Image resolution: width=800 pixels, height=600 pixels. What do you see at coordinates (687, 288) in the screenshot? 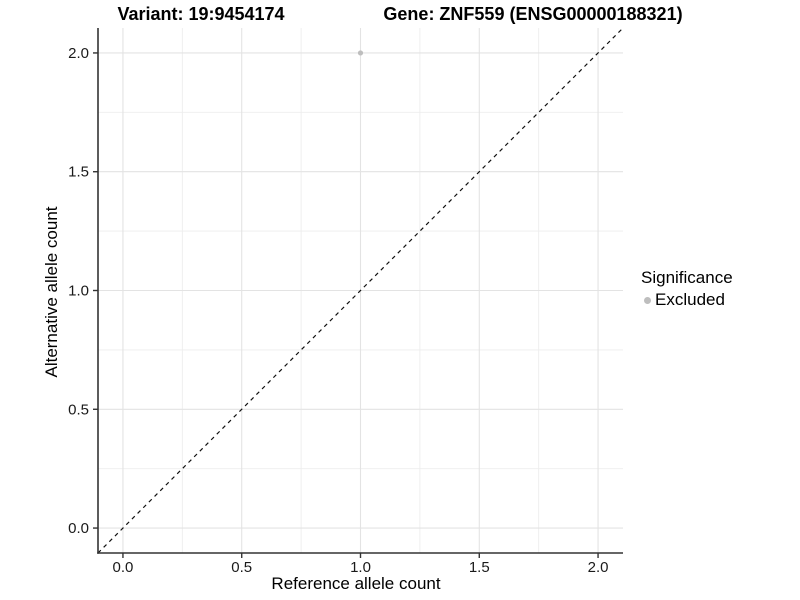
I see `legend: Significance Excluded` at bounding box center [687, 288].